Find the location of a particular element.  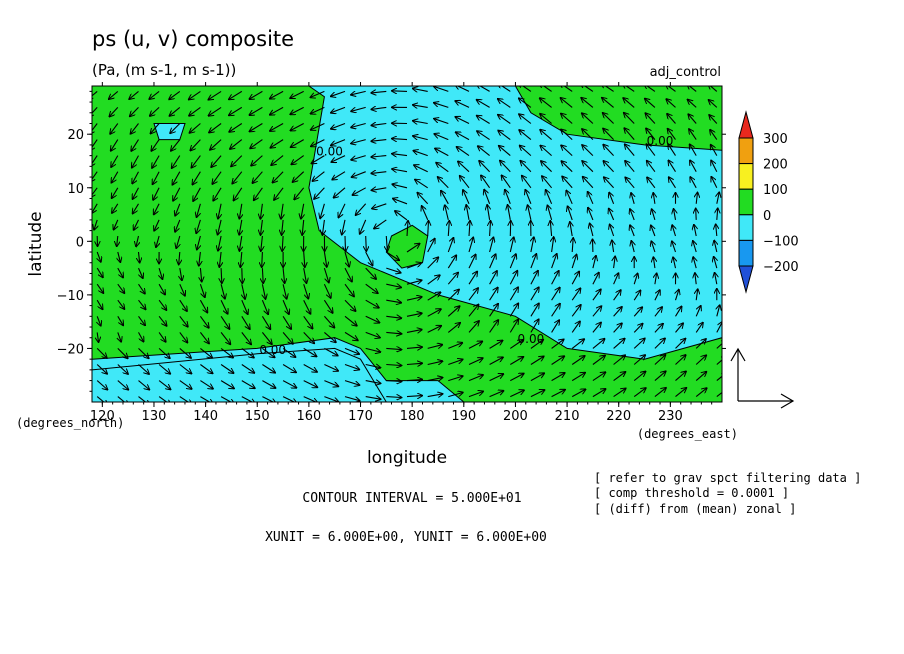

x-tick-label: 140 is located at coordinates (205, 416).